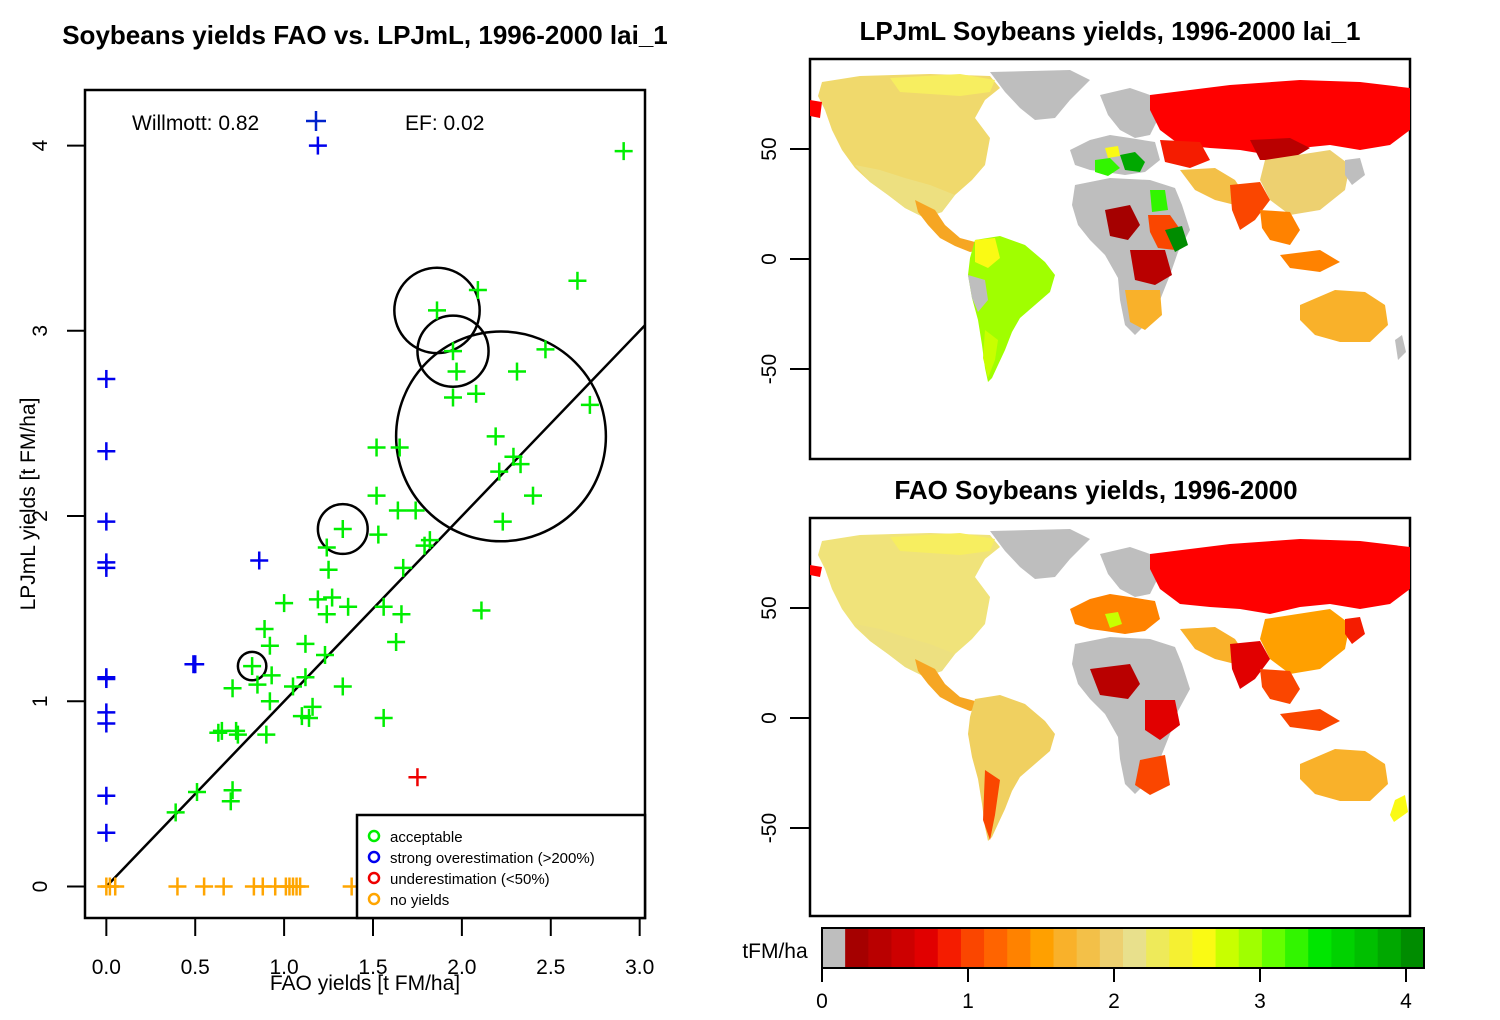 The height and width of the screenshot is (1020, 1500). Describe the element at coordinates (1115, 681) in the screenshot. I see `west-africa-region` at that location.